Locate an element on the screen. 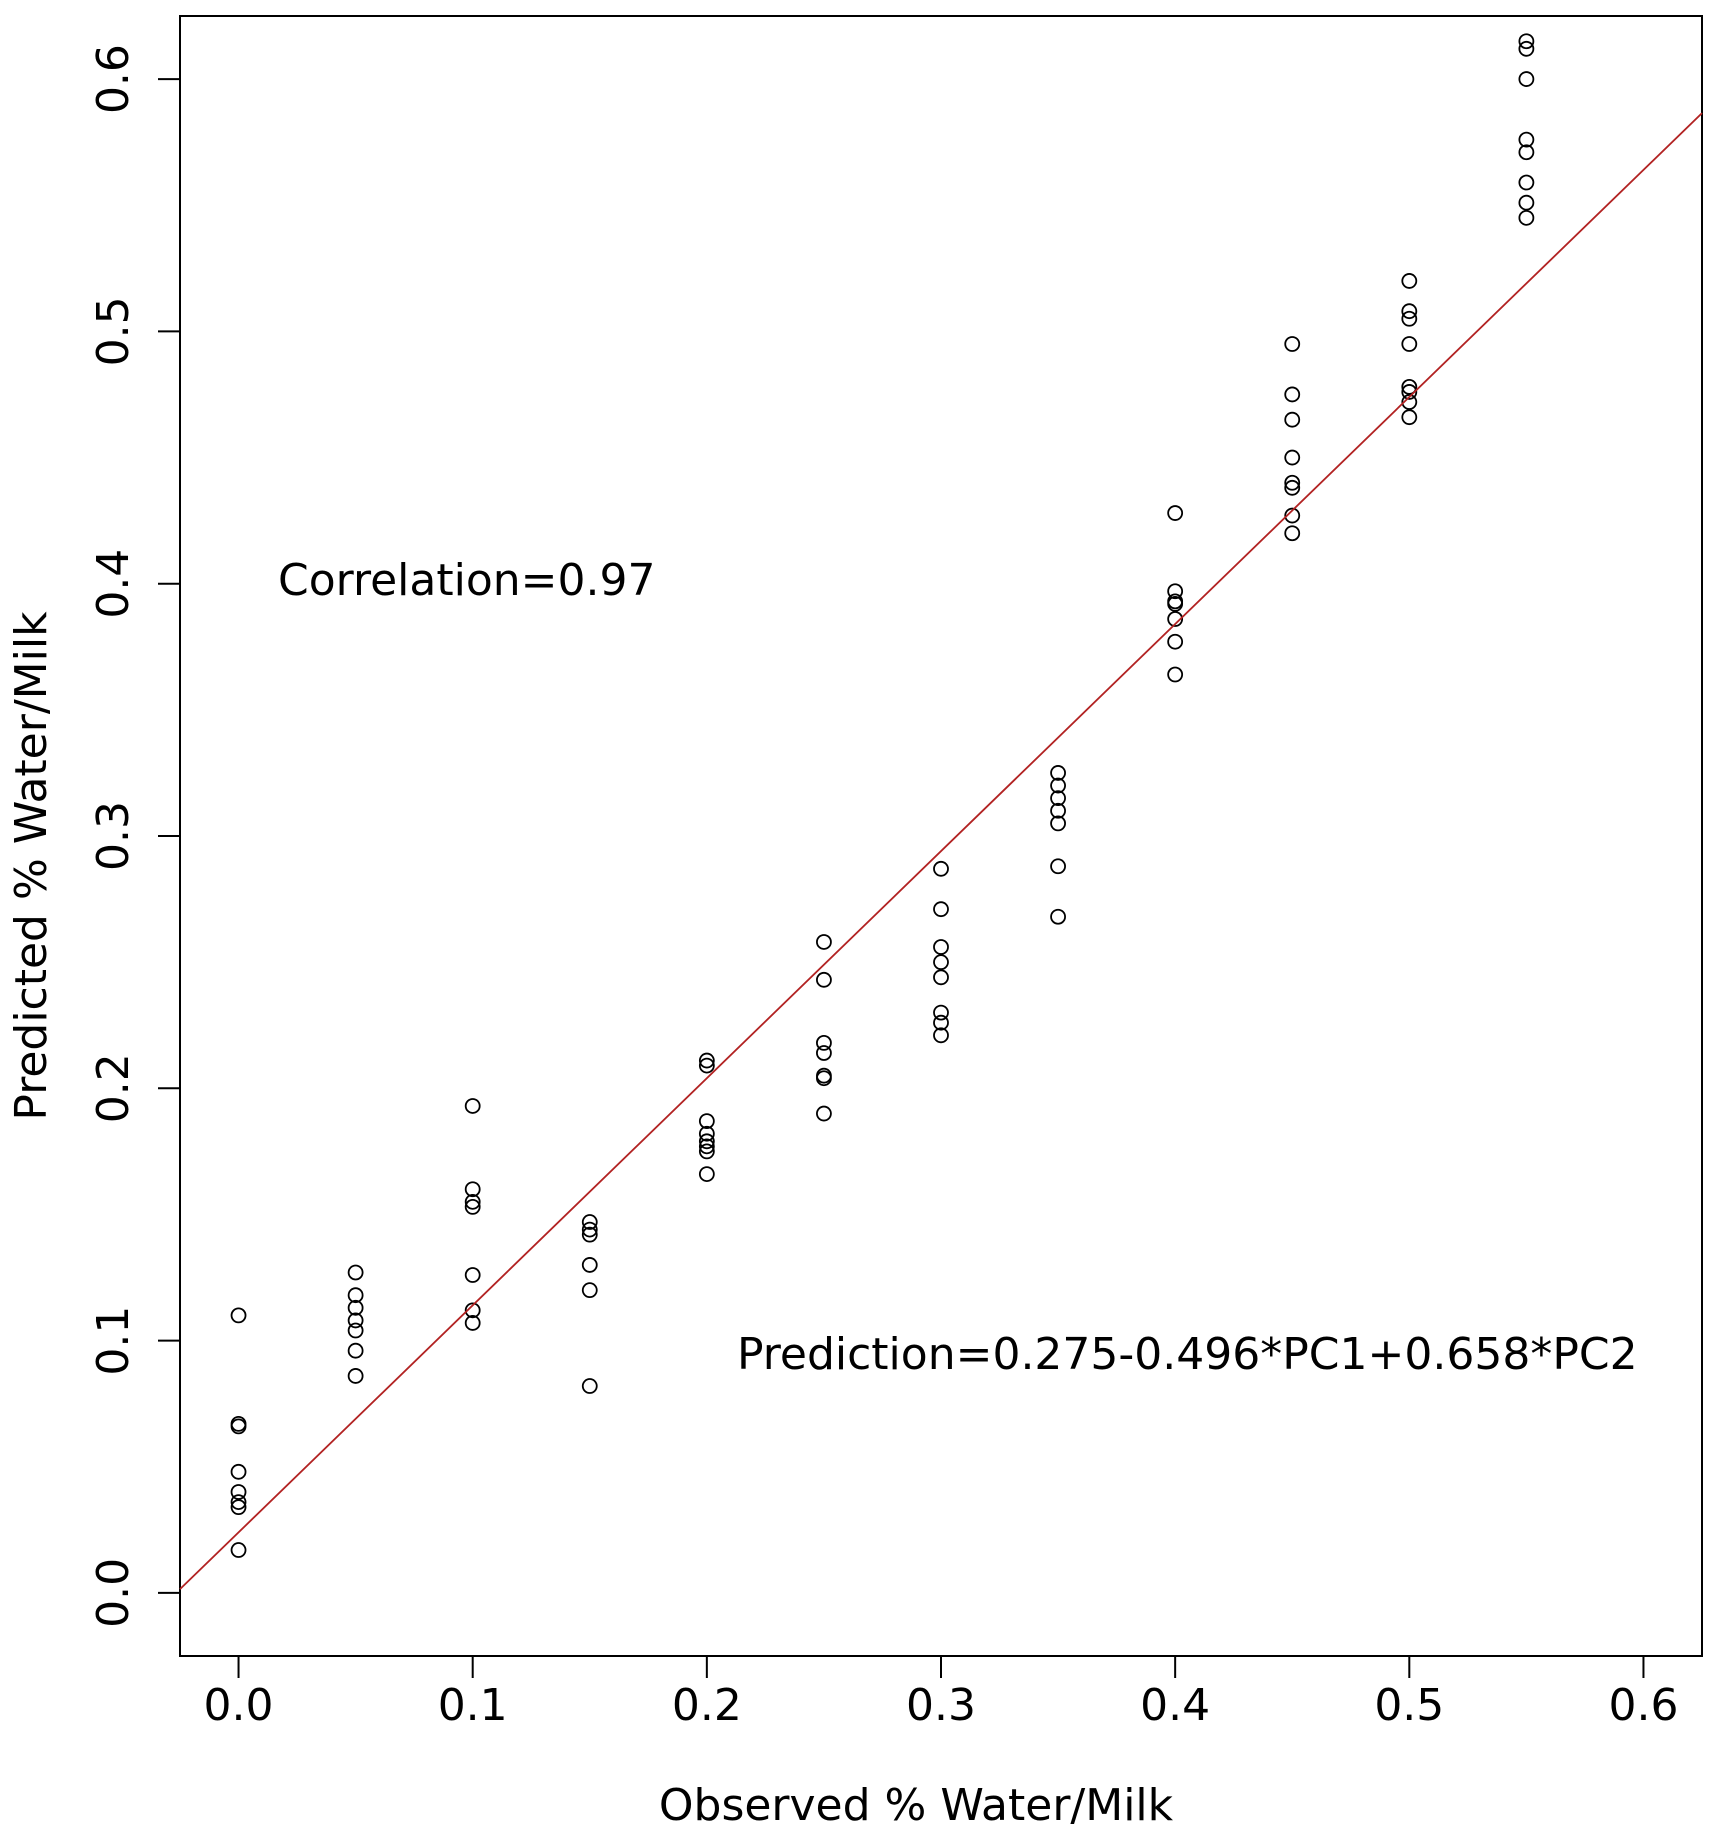  x-tick-label: 0.2 is located at coordinates (707, 1705).